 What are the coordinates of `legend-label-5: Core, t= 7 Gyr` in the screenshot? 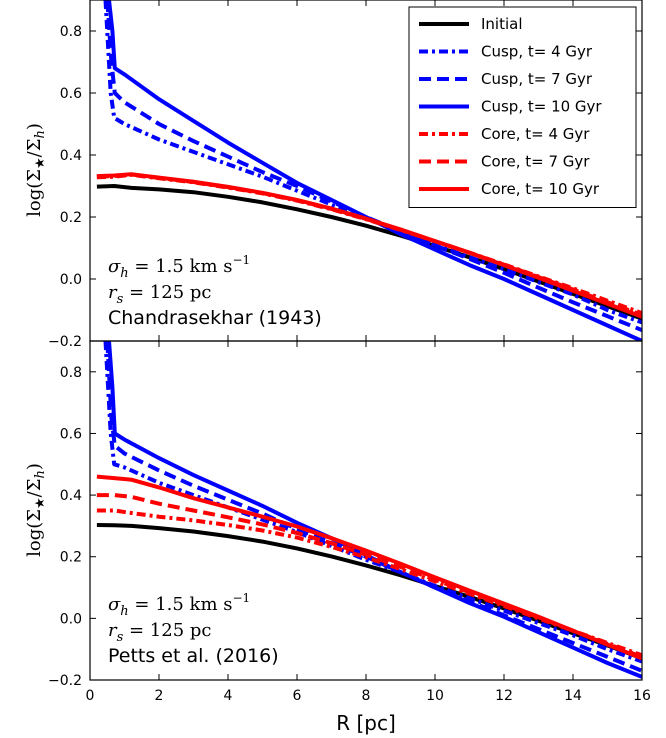 It's located at (535, 162).